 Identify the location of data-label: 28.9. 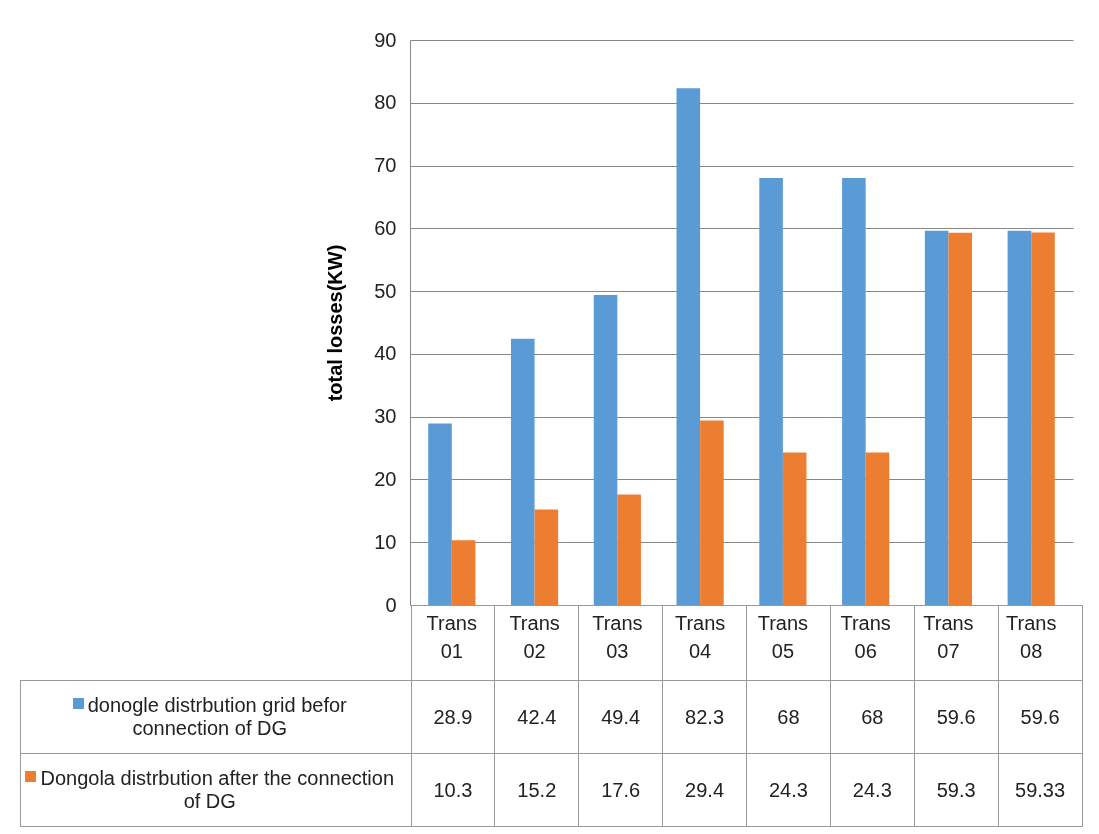
(453, 717).